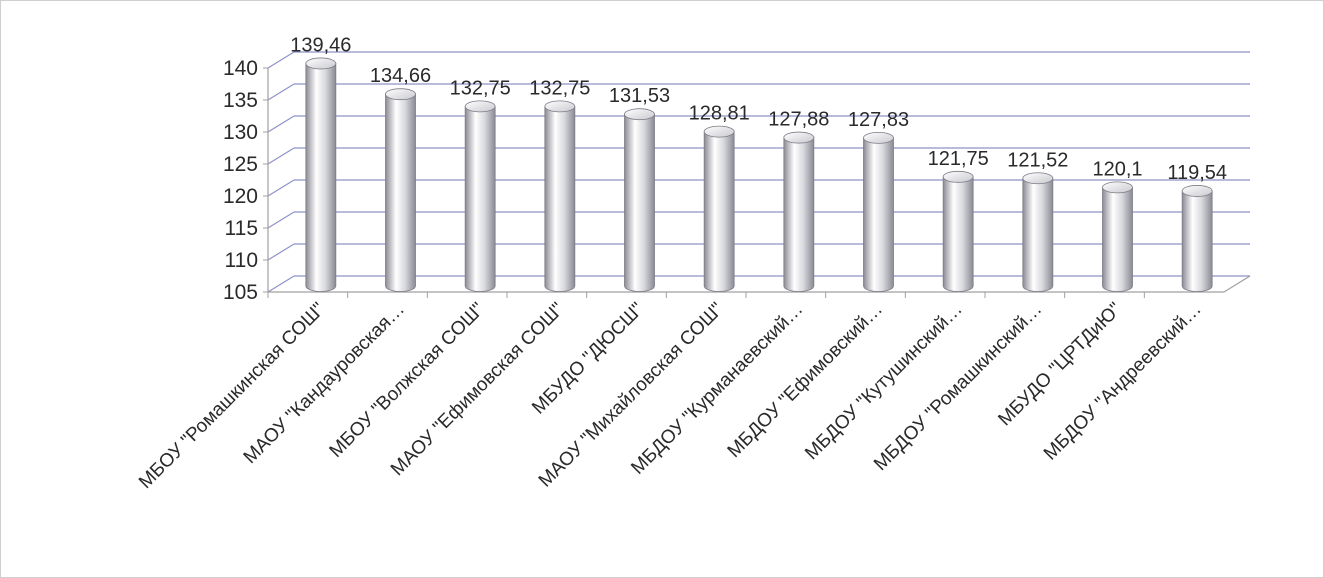 The height and width of the screenshot is (578, 1324). I want to click on y-tick-label: 135, so click(240, 100).